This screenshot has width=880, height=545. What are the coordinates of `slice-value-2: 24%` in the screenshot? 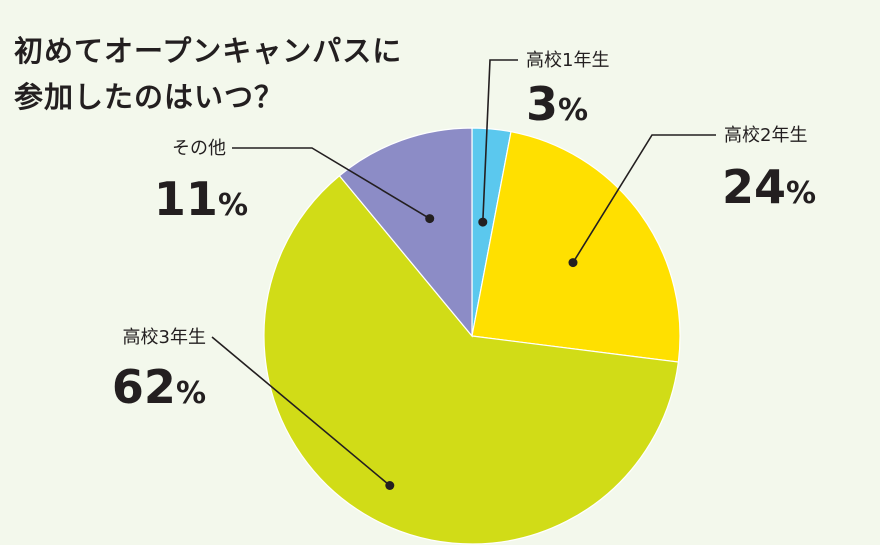 It's located at (769, 187).